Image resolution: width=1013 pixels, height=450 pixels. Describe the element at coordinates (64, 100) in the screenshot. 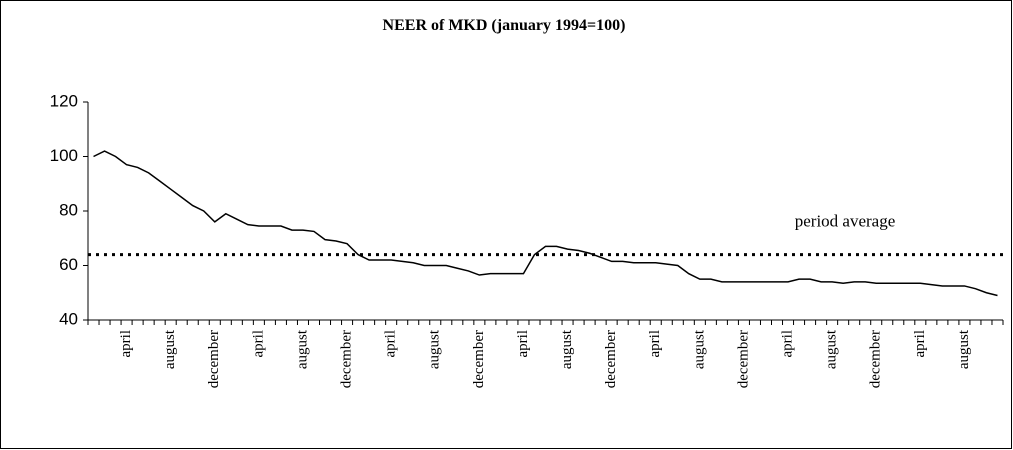

I see `y-tick-label: 120` at that location.